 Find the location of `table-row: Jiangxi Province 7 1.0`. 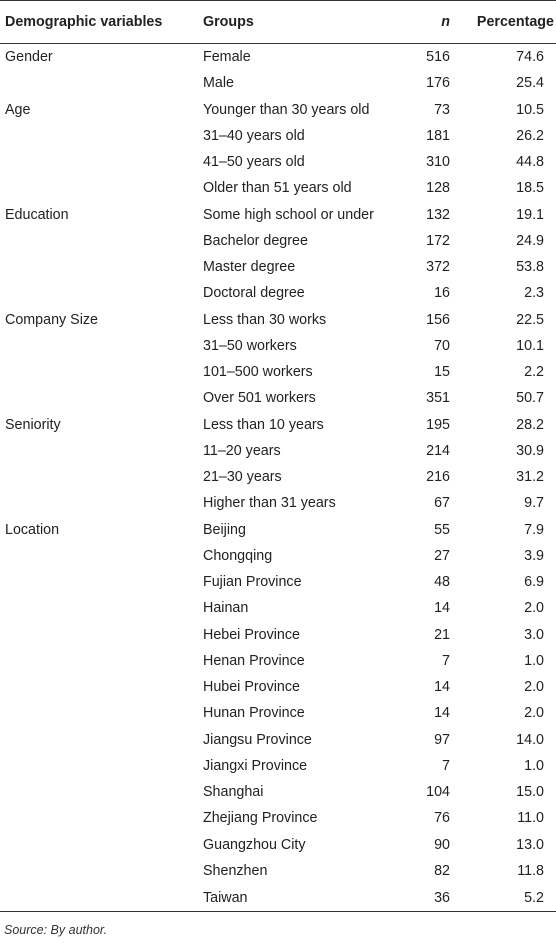

table-row: Jiangxi Province 7 1.0 is located at coordinates (278, 766).